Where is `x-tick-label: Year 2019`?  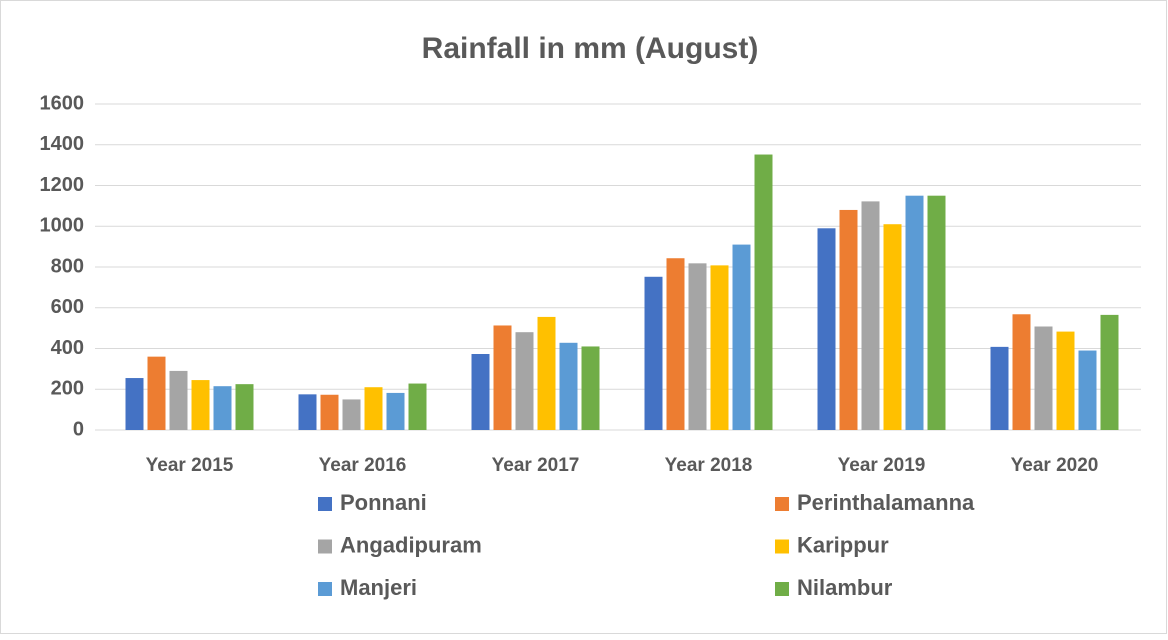
x-tick-label: Year 2019 is located at coordinates (882, 465).